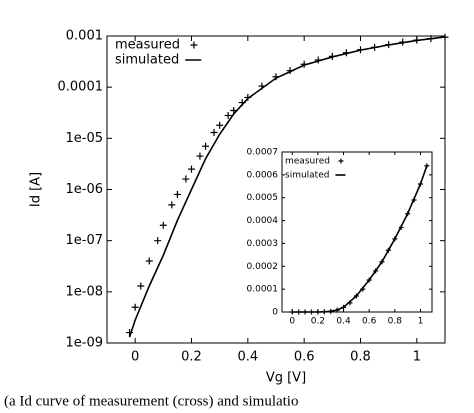 This screenshot has height=413, width=474. What do you see at coordinates (84, 240) in the screenshot?
I see `y-tick-label: 1e-07` at bounding box center [84, 240].